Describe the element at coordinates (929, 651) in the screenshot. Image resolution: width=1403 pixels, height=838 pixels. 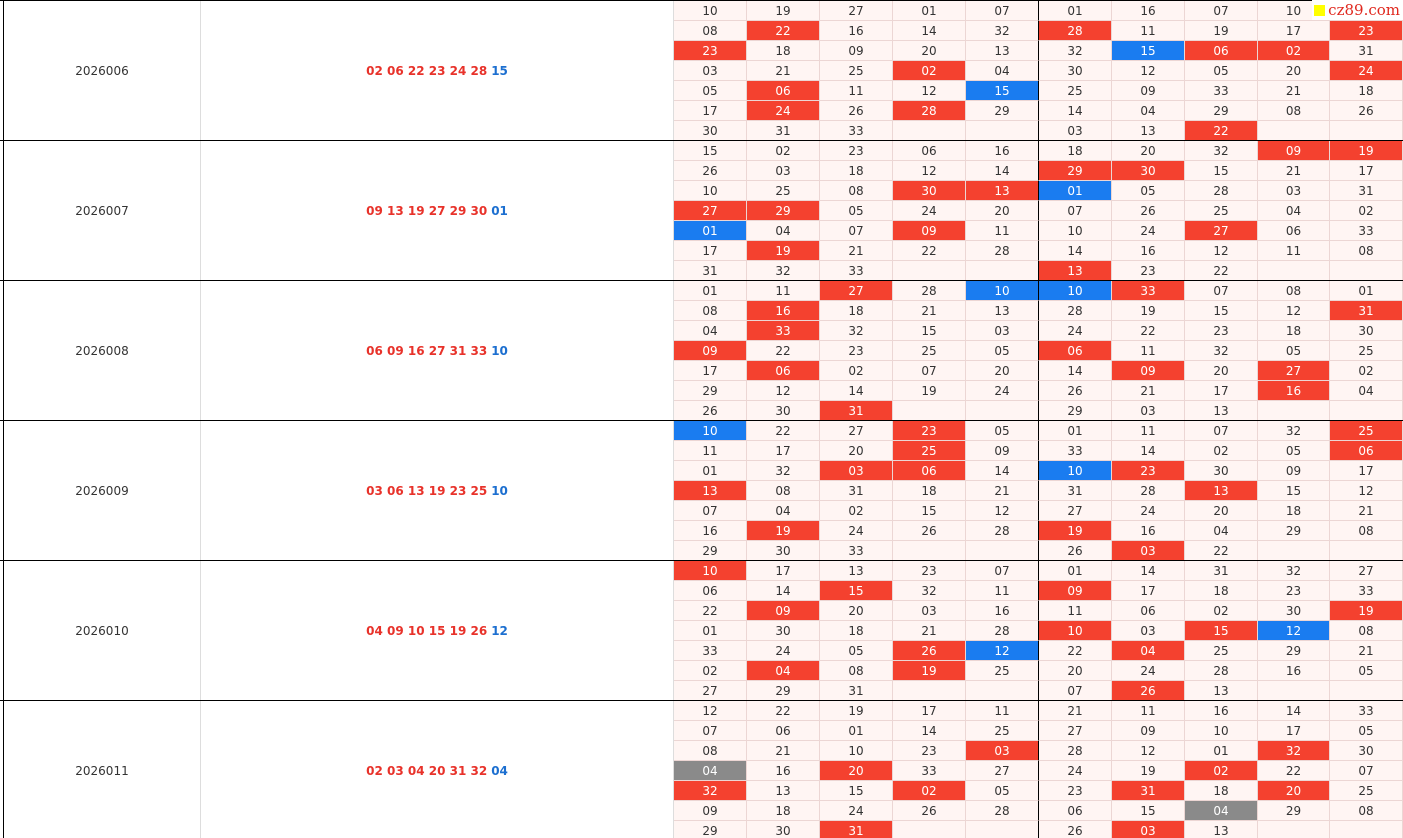
I see `number-cell: 26` at that location.